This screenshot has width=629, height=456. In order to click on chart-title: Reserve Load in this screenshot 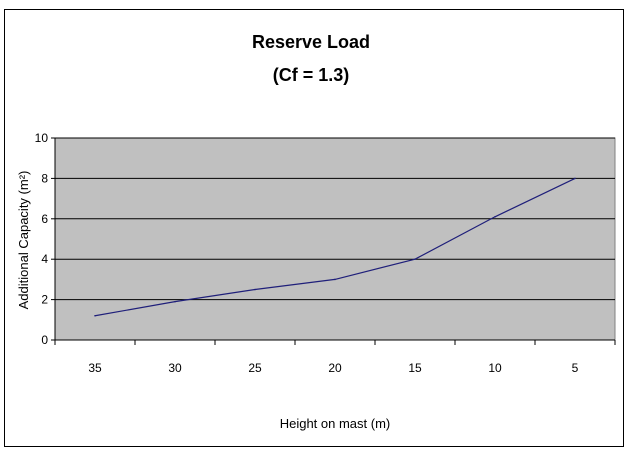, I will do `click(311, 42)`.